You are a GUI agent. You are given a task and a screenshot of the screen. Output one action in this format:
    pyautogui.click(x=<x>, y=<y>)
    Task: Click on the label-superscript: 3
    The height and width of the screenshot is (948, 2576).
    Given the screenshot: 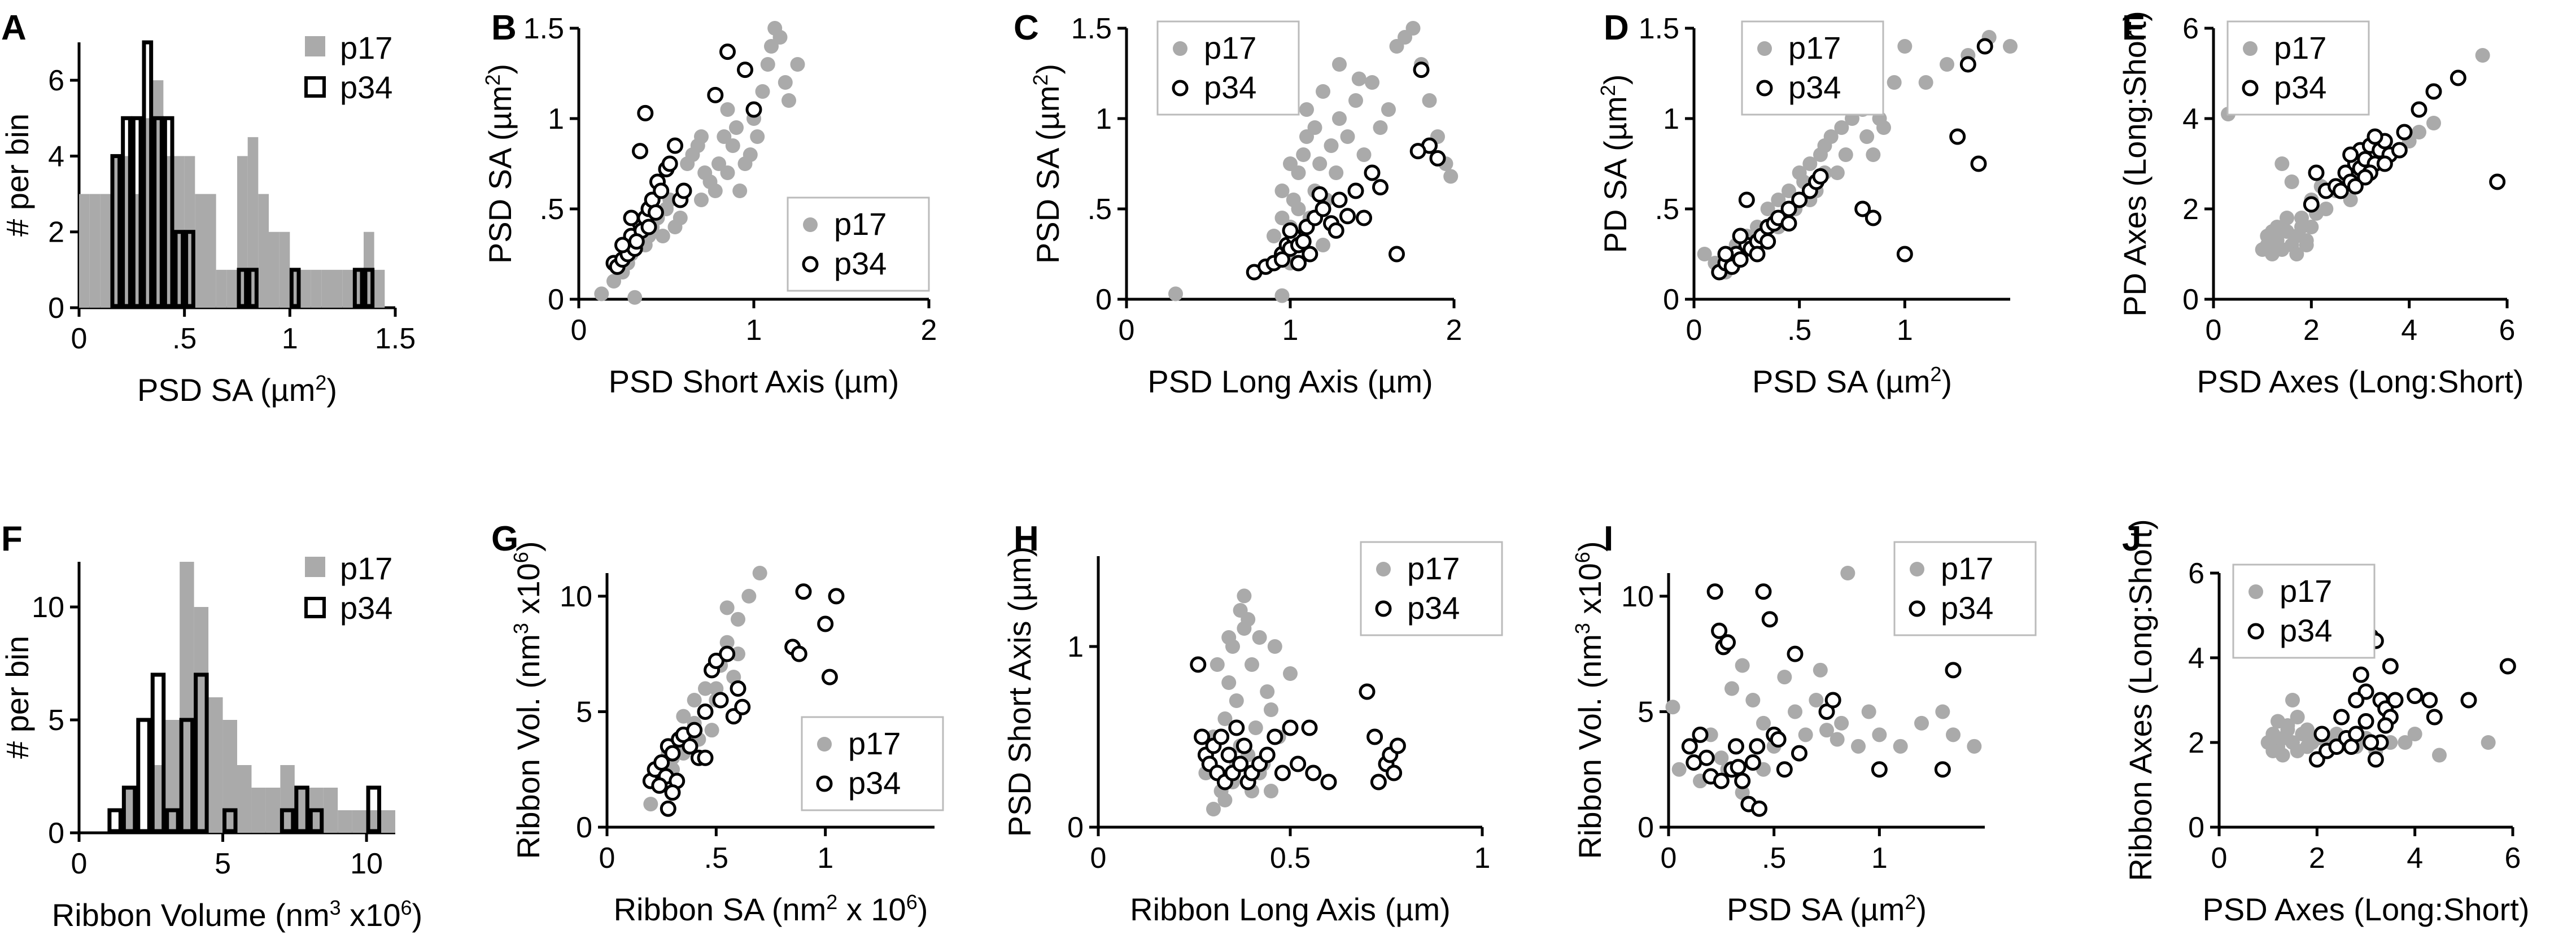 What is the action you would take?
    pyautogui.click(x=335, y=907)
    